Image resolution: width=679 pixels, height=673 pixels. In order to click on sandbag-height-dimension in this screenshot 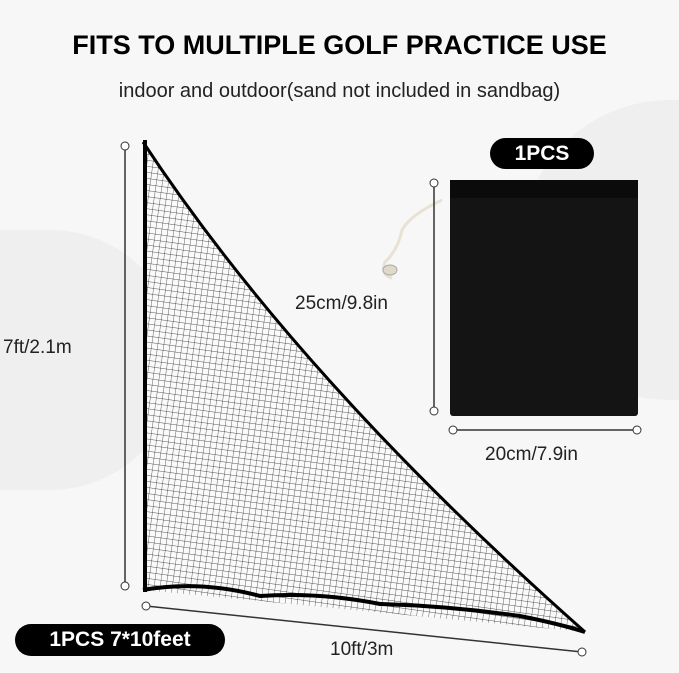, I will do `click(434, 297)`.